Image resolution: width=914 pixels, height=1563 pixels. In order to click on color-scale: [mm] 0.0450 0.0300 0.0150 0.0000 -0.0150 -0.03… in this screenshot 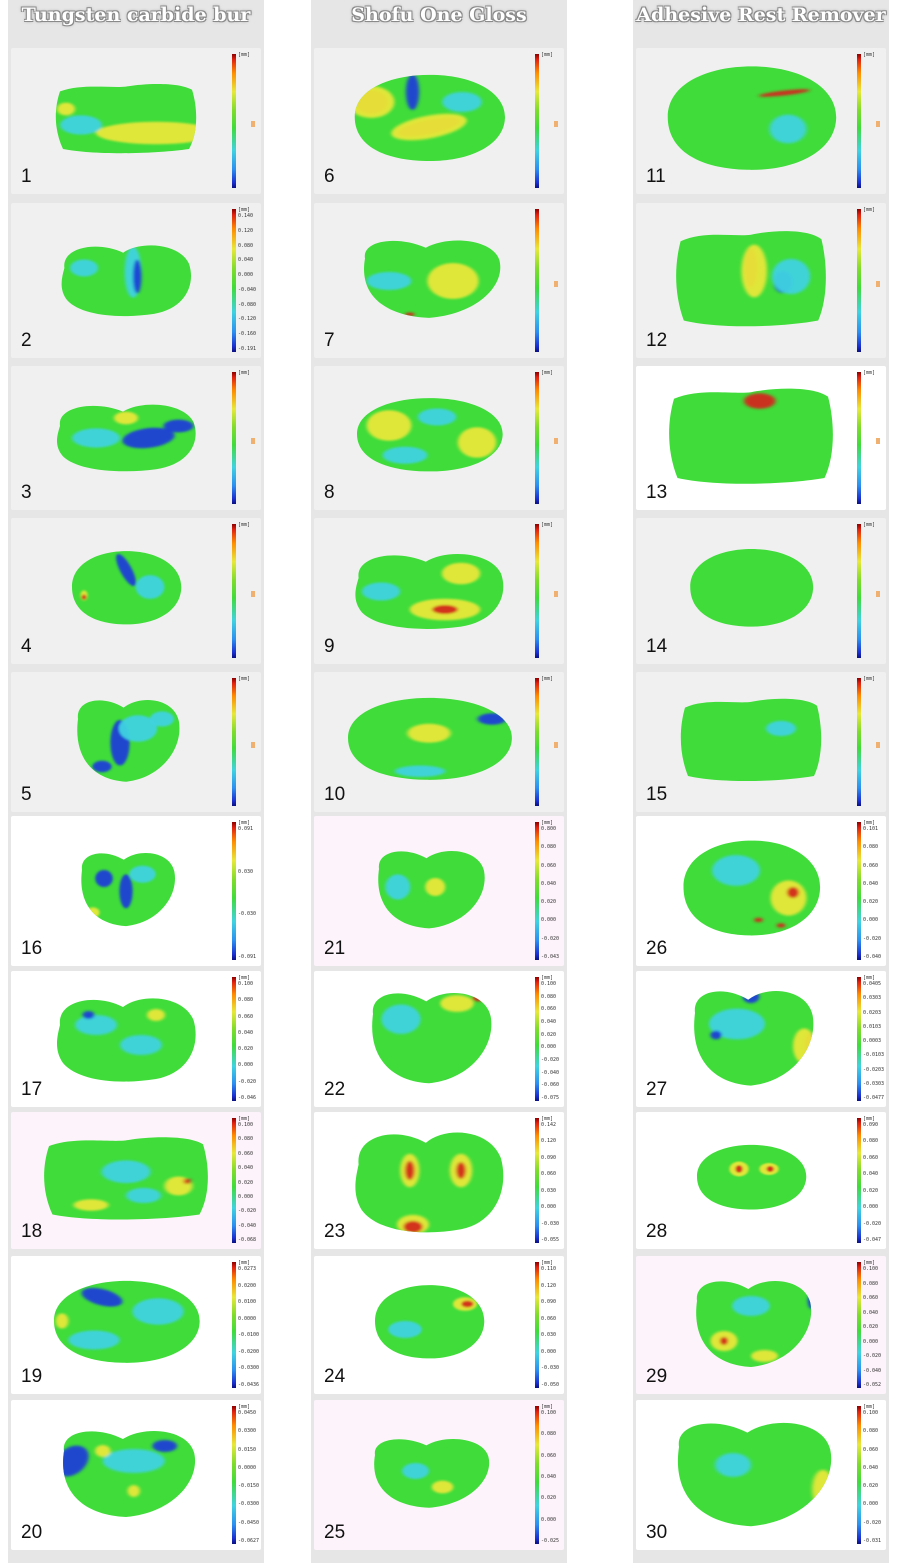, I will do `click(244, 1474)`.